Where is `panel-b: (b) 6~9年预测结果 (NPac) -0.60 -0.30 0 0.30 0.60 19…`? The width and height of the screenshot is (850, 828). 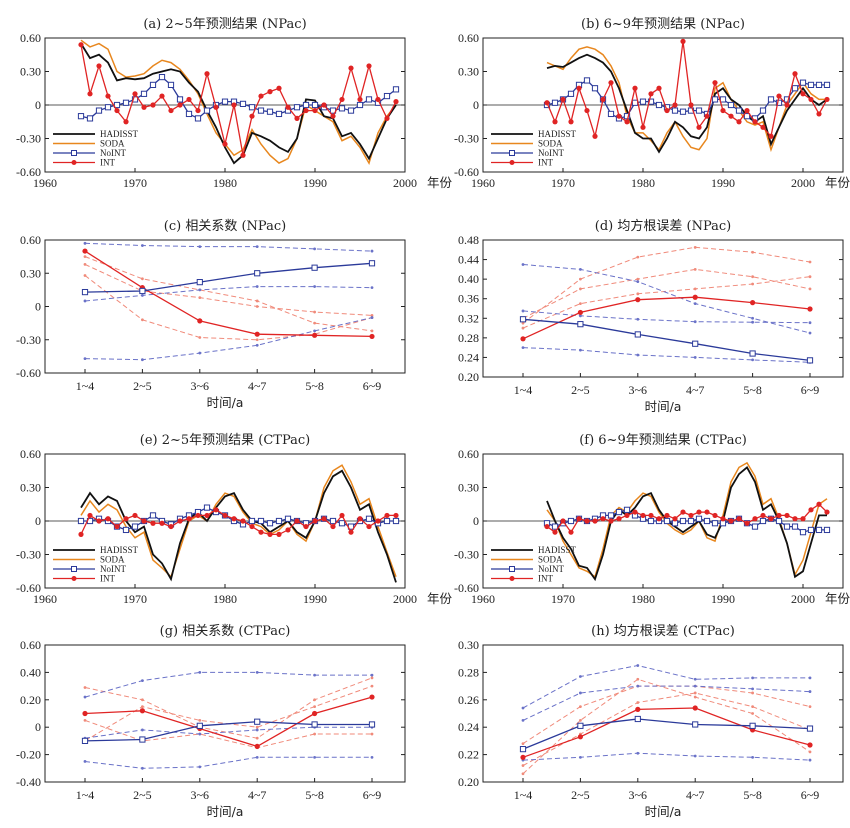
panel-b: (b) 6~9年预测结果 (NPac) -0.60 -0.30 0 0.30 0.60 19… is located at coordinates (652, 103).